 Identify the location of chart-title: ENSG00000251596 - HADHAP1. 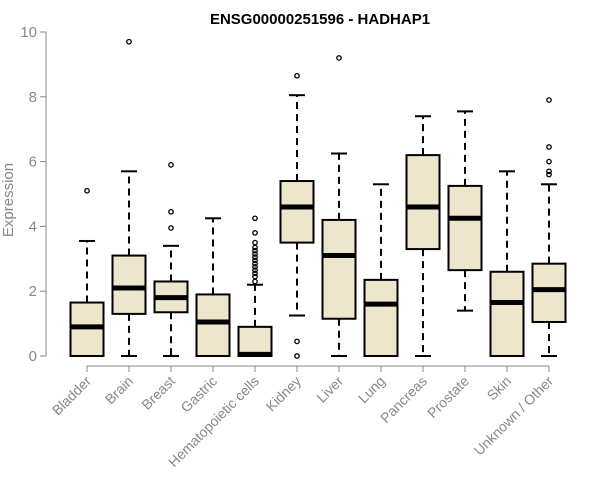
(320, 19).